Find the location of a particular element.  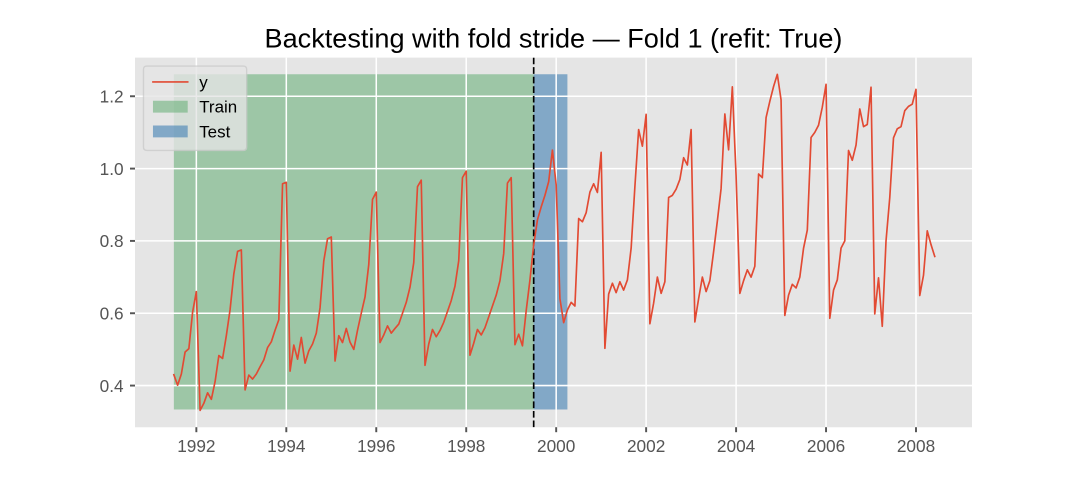

svg-text: 2008 is located at coordinates (916, 446).